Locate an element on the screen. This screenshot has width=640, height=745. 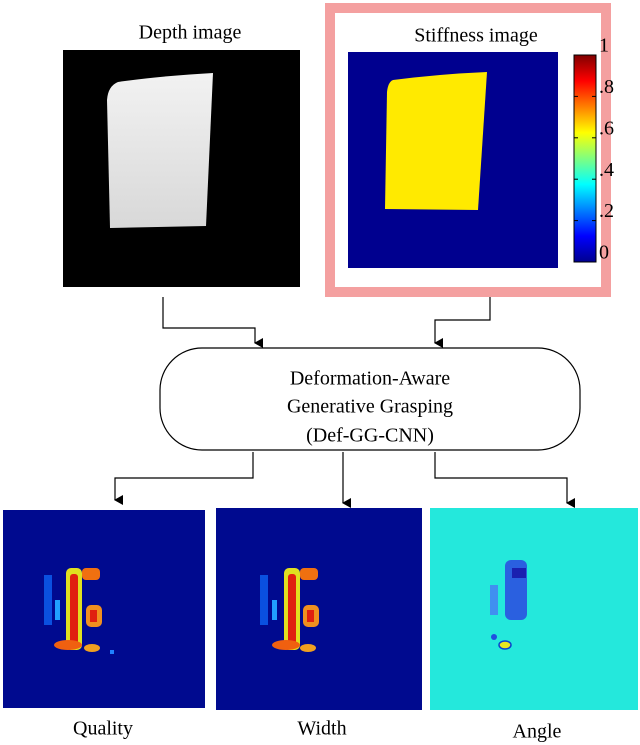
model-box is located at coordinates (370, 399).